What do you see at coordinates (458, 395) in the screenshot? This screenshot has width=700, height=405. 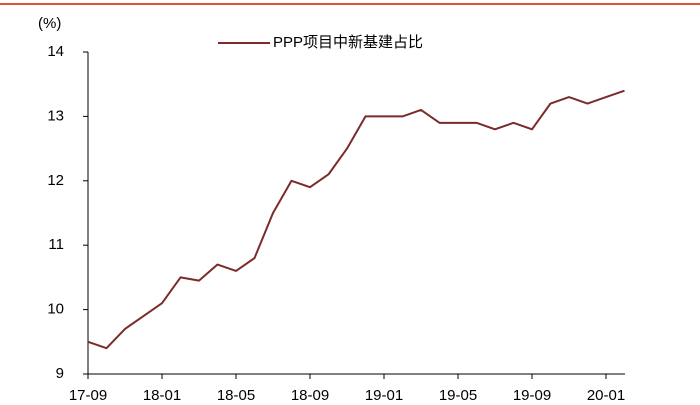 I see `x-tick-label: 19-05` at bounding box center [458, 395].